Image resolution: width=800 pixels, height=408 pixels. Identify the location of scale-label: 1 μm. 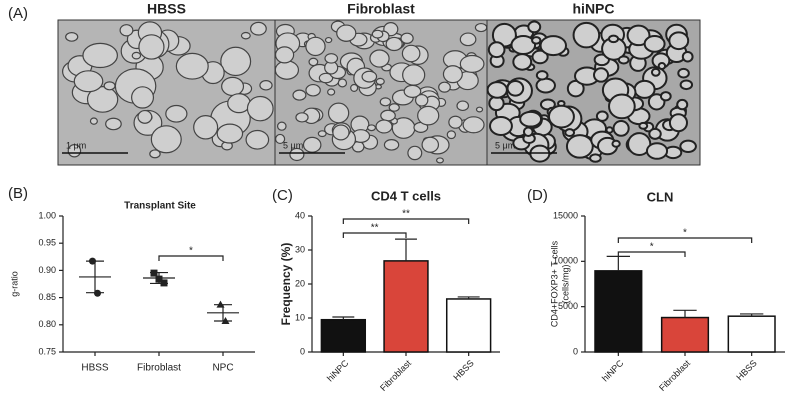
(76, 145).